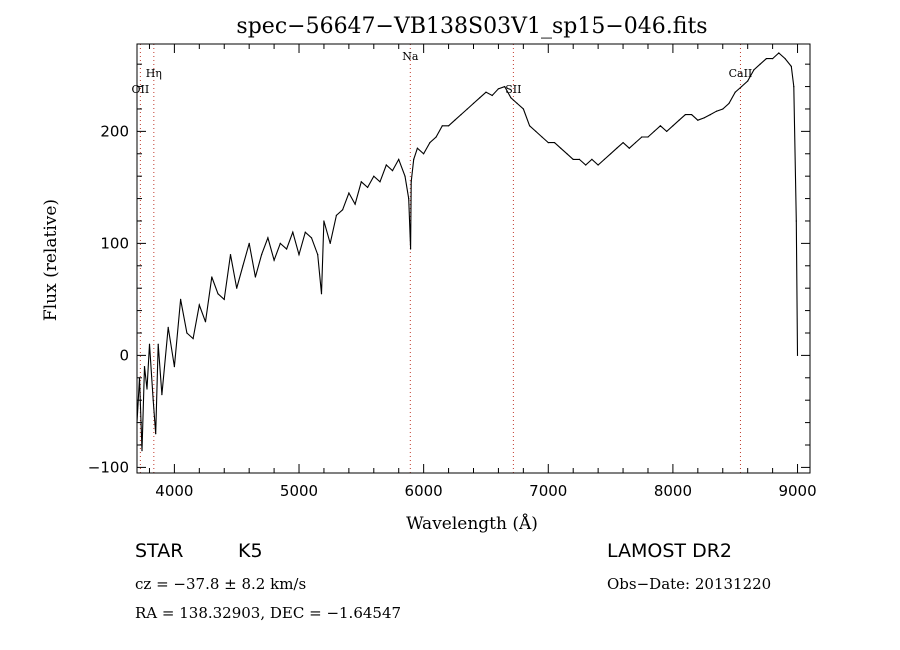 Image resolution: width=900 pixels, height=650 pixels. Describe the element at coordinates (51, 260) in the screenshot. I see `y-axis-label: Flux (relative)` at that location.